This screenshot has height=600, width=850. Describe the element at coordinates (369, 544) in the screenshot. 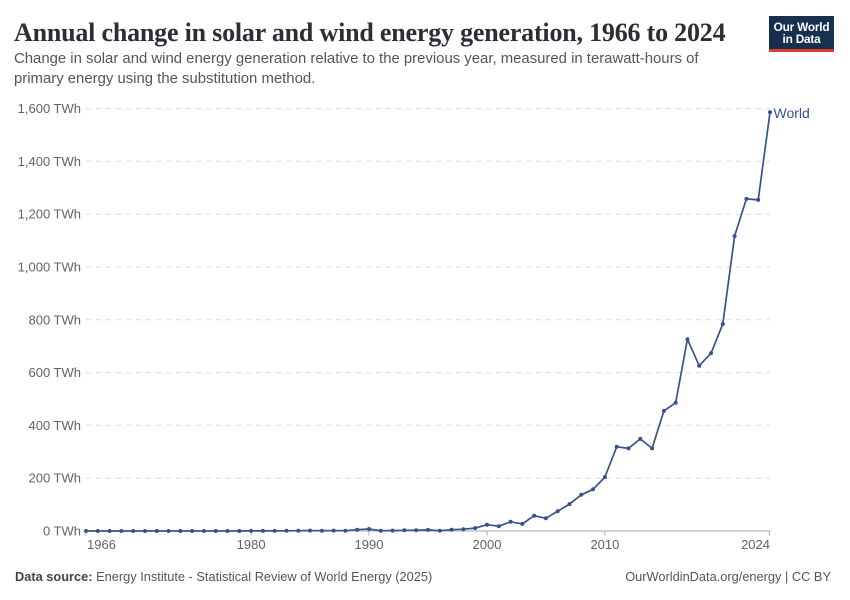

I see `svg-text: 1990` at that location.